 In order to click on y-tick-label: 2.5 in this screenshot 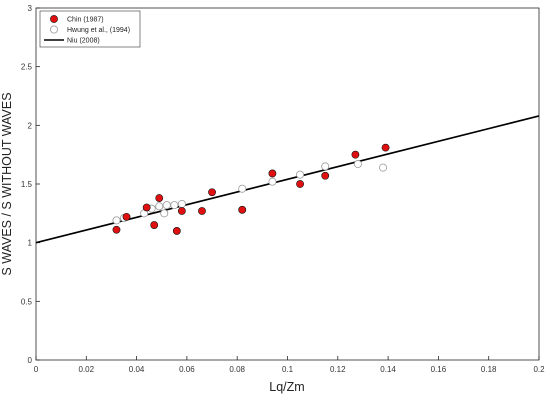, I will do `click(27, 67)`.